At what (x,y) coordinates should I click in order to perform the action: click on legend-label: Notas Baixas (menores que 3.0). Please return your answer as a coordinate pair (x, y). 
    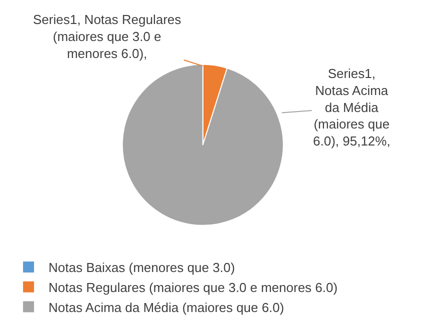
    Looking at the image, I should click on (141, 268).